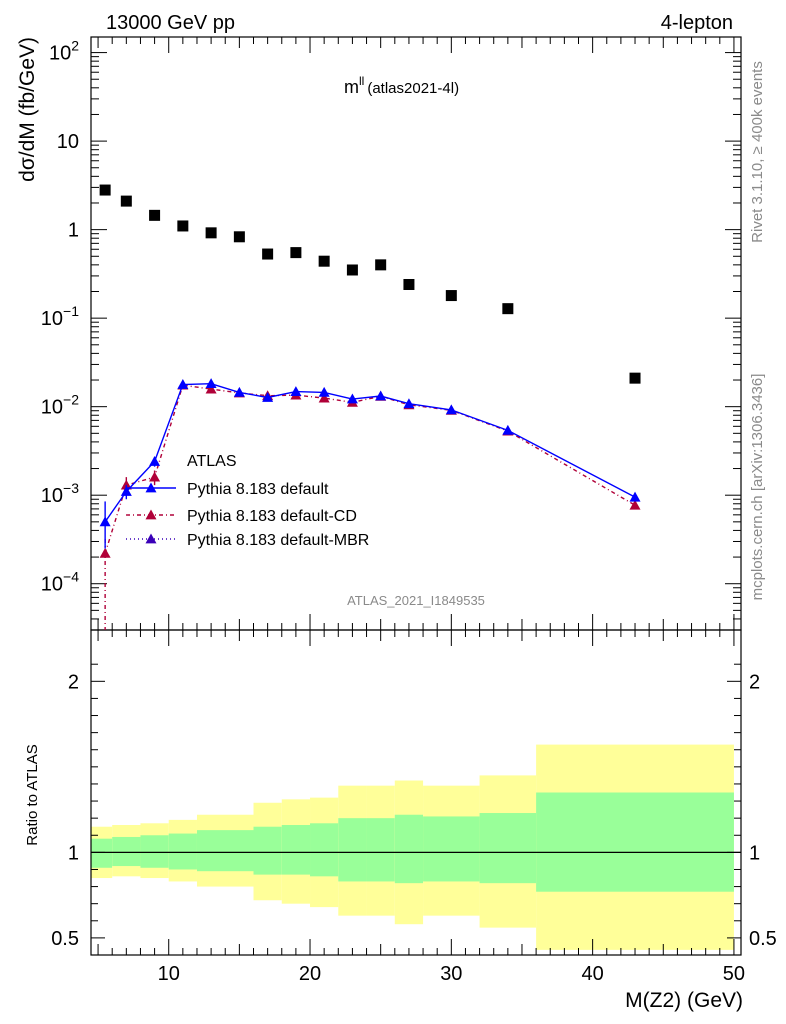 Image resolution: width=786 pixels, height=1024 pixels. What do you see at coordinates (151, 487) in the screenshot?
I see `legend-marker-default` at bounding box center [151, 487].